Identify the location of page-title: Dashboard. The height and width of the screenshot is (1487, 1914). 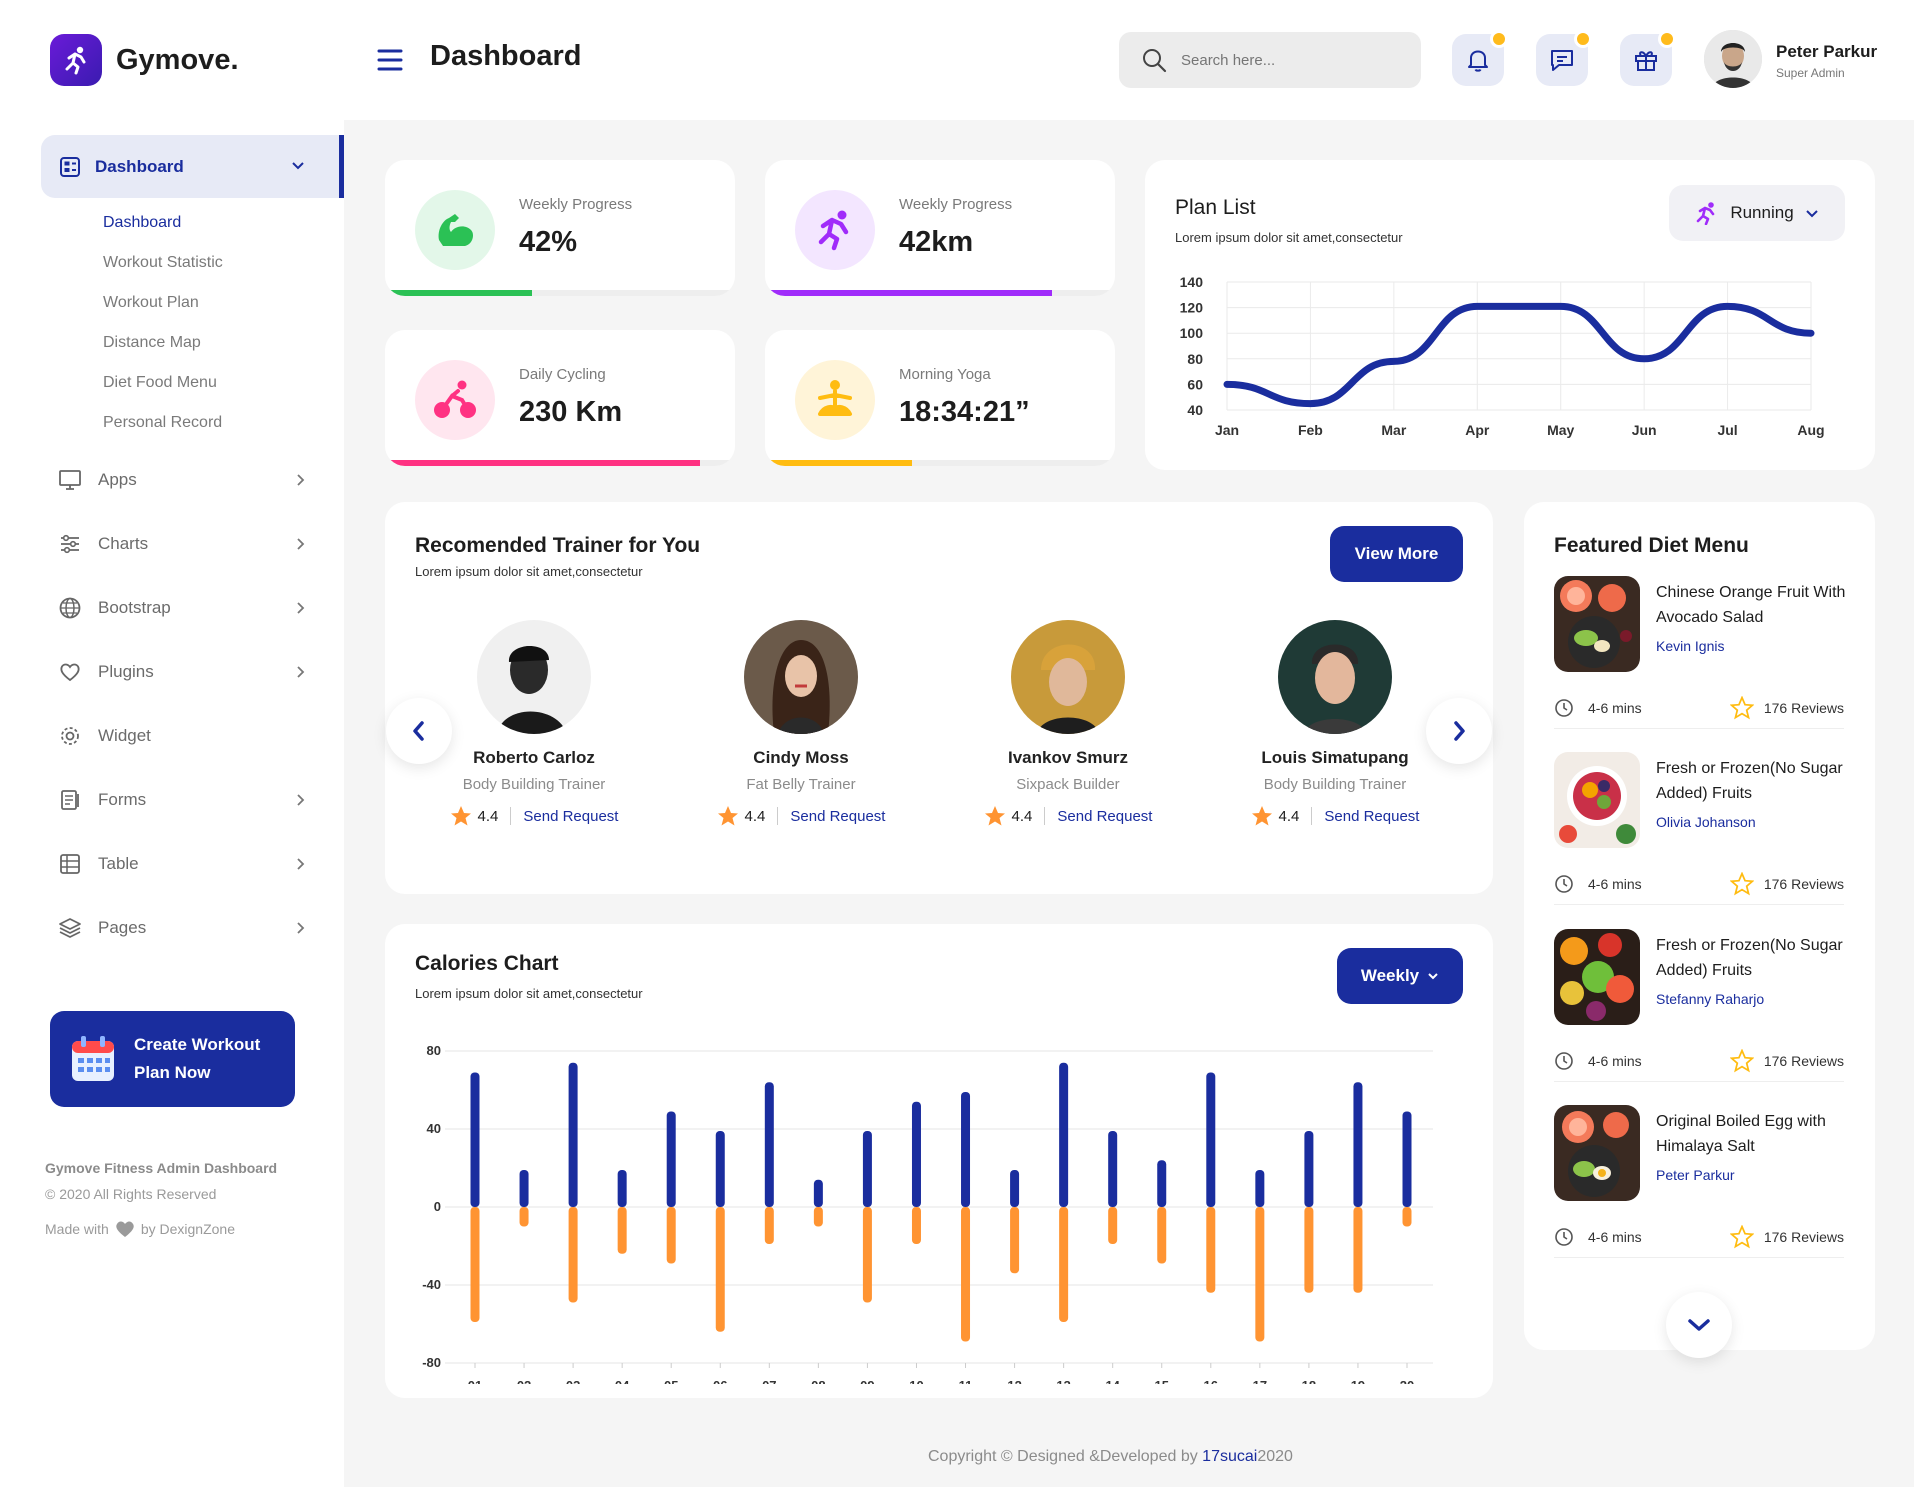
(506, 56).